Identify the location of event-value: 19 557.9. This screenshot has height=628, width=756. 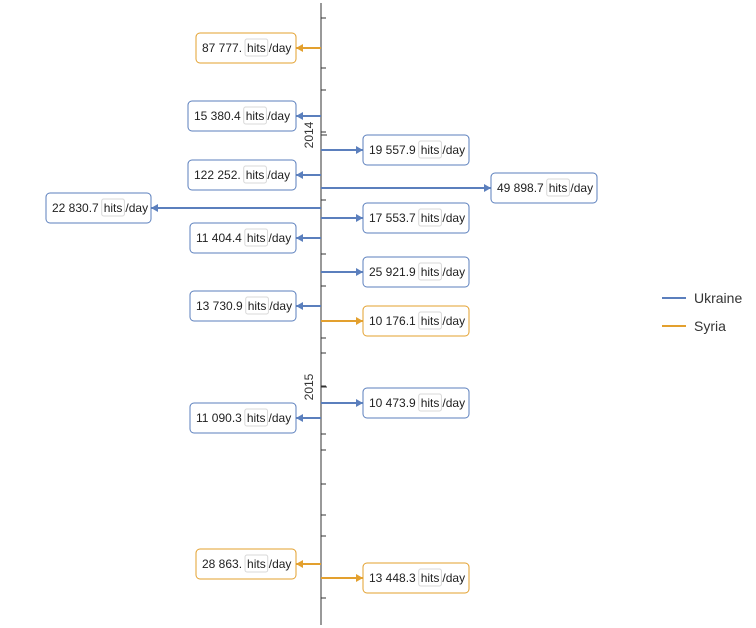
(392, 150).